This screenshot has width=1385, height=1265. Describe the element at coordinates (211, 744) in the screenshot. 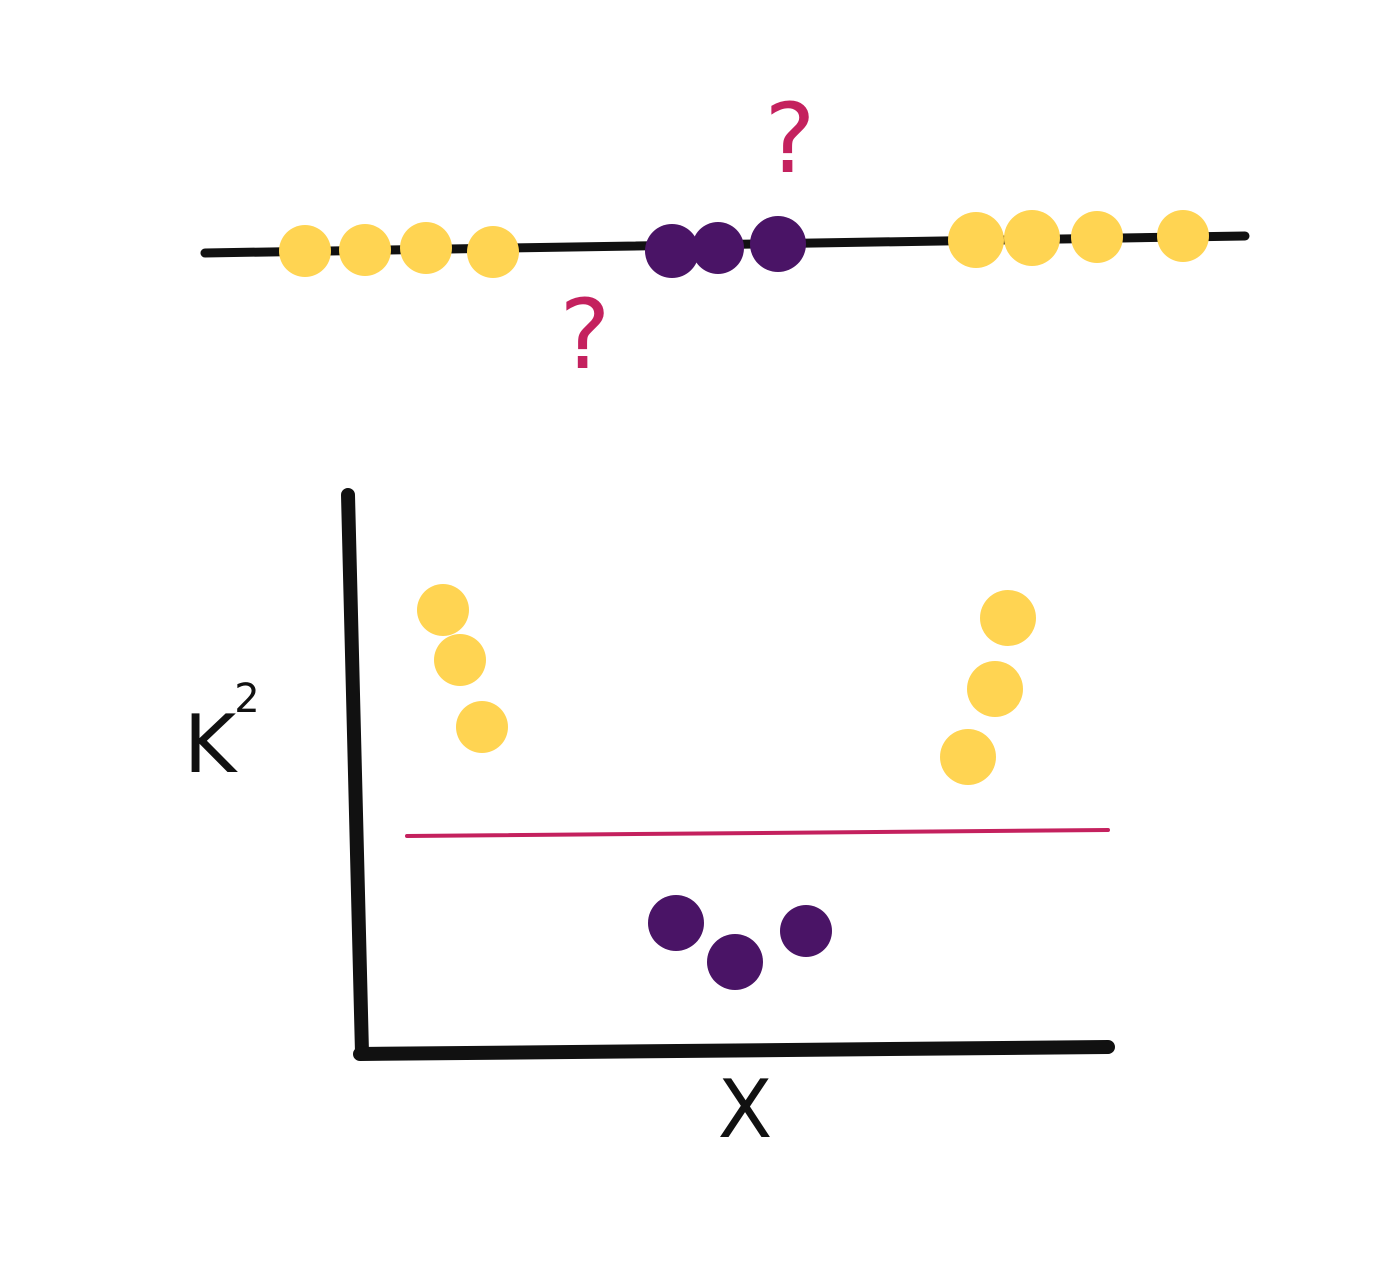

I see `y-axis-label: K` at that location.